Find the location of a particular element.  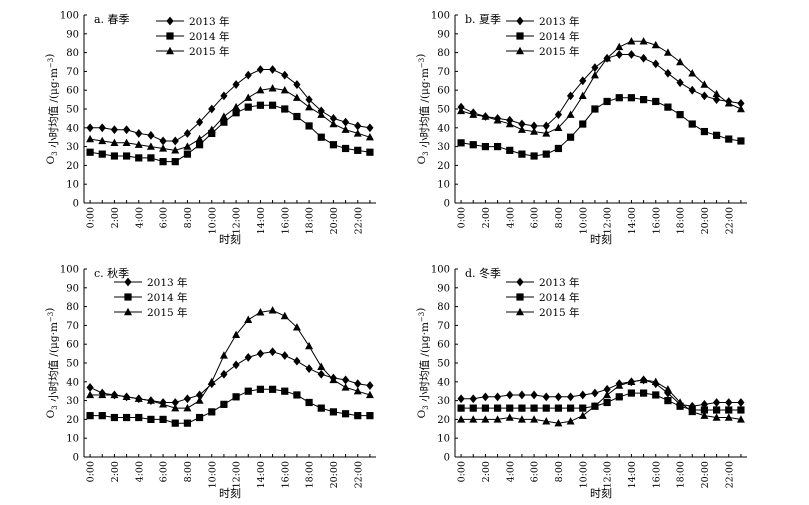

x-tick-label: 6:00 is located at coordinates (164, 217).